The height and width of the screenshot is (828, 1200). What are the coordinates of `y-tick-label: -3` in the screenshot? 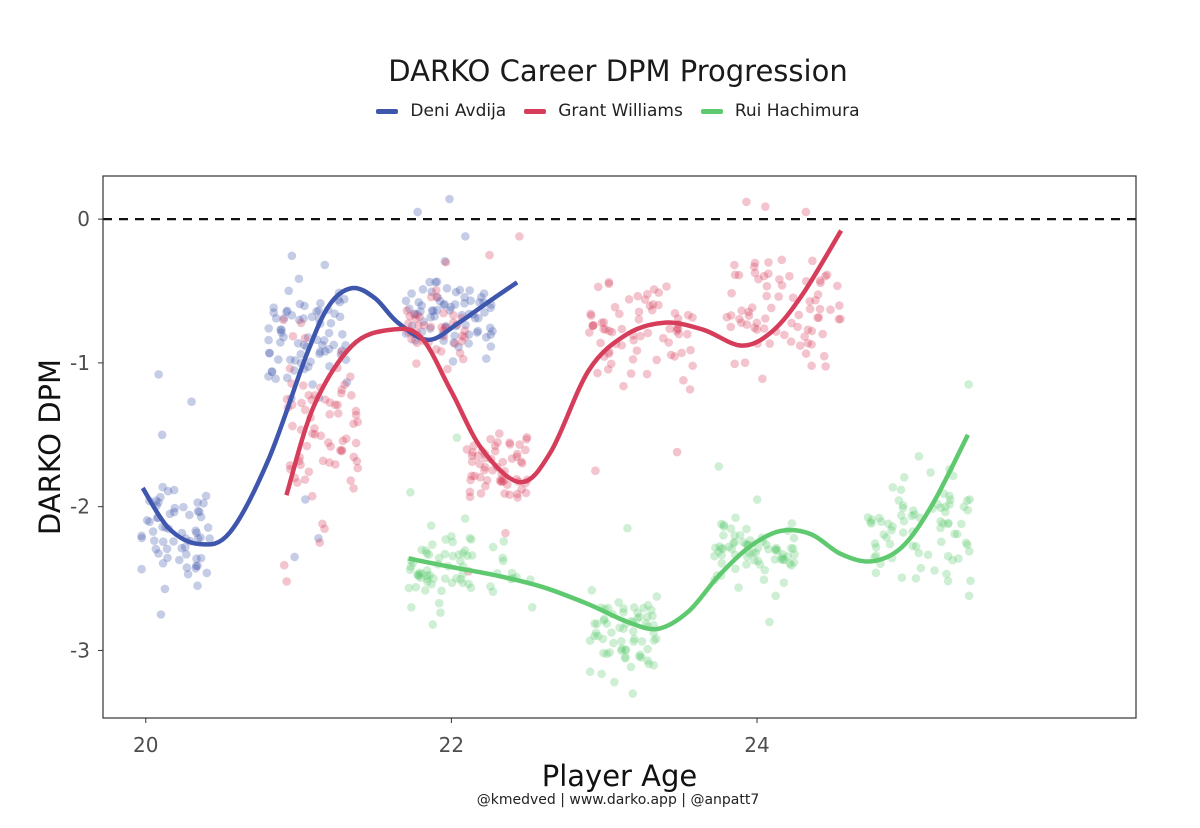 It's located at (80, 650).